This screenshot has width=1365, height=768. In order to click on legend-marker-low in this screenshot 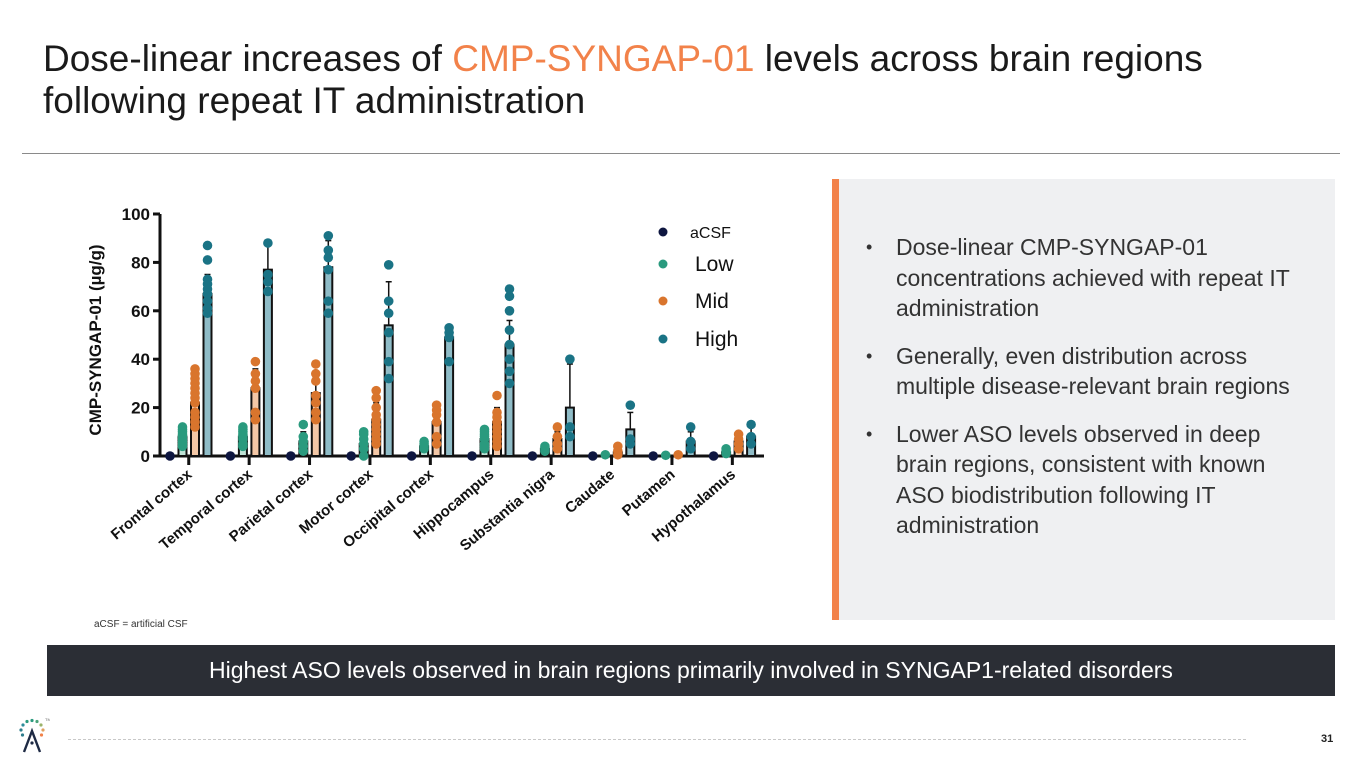, I will do `click(663, 264)`.